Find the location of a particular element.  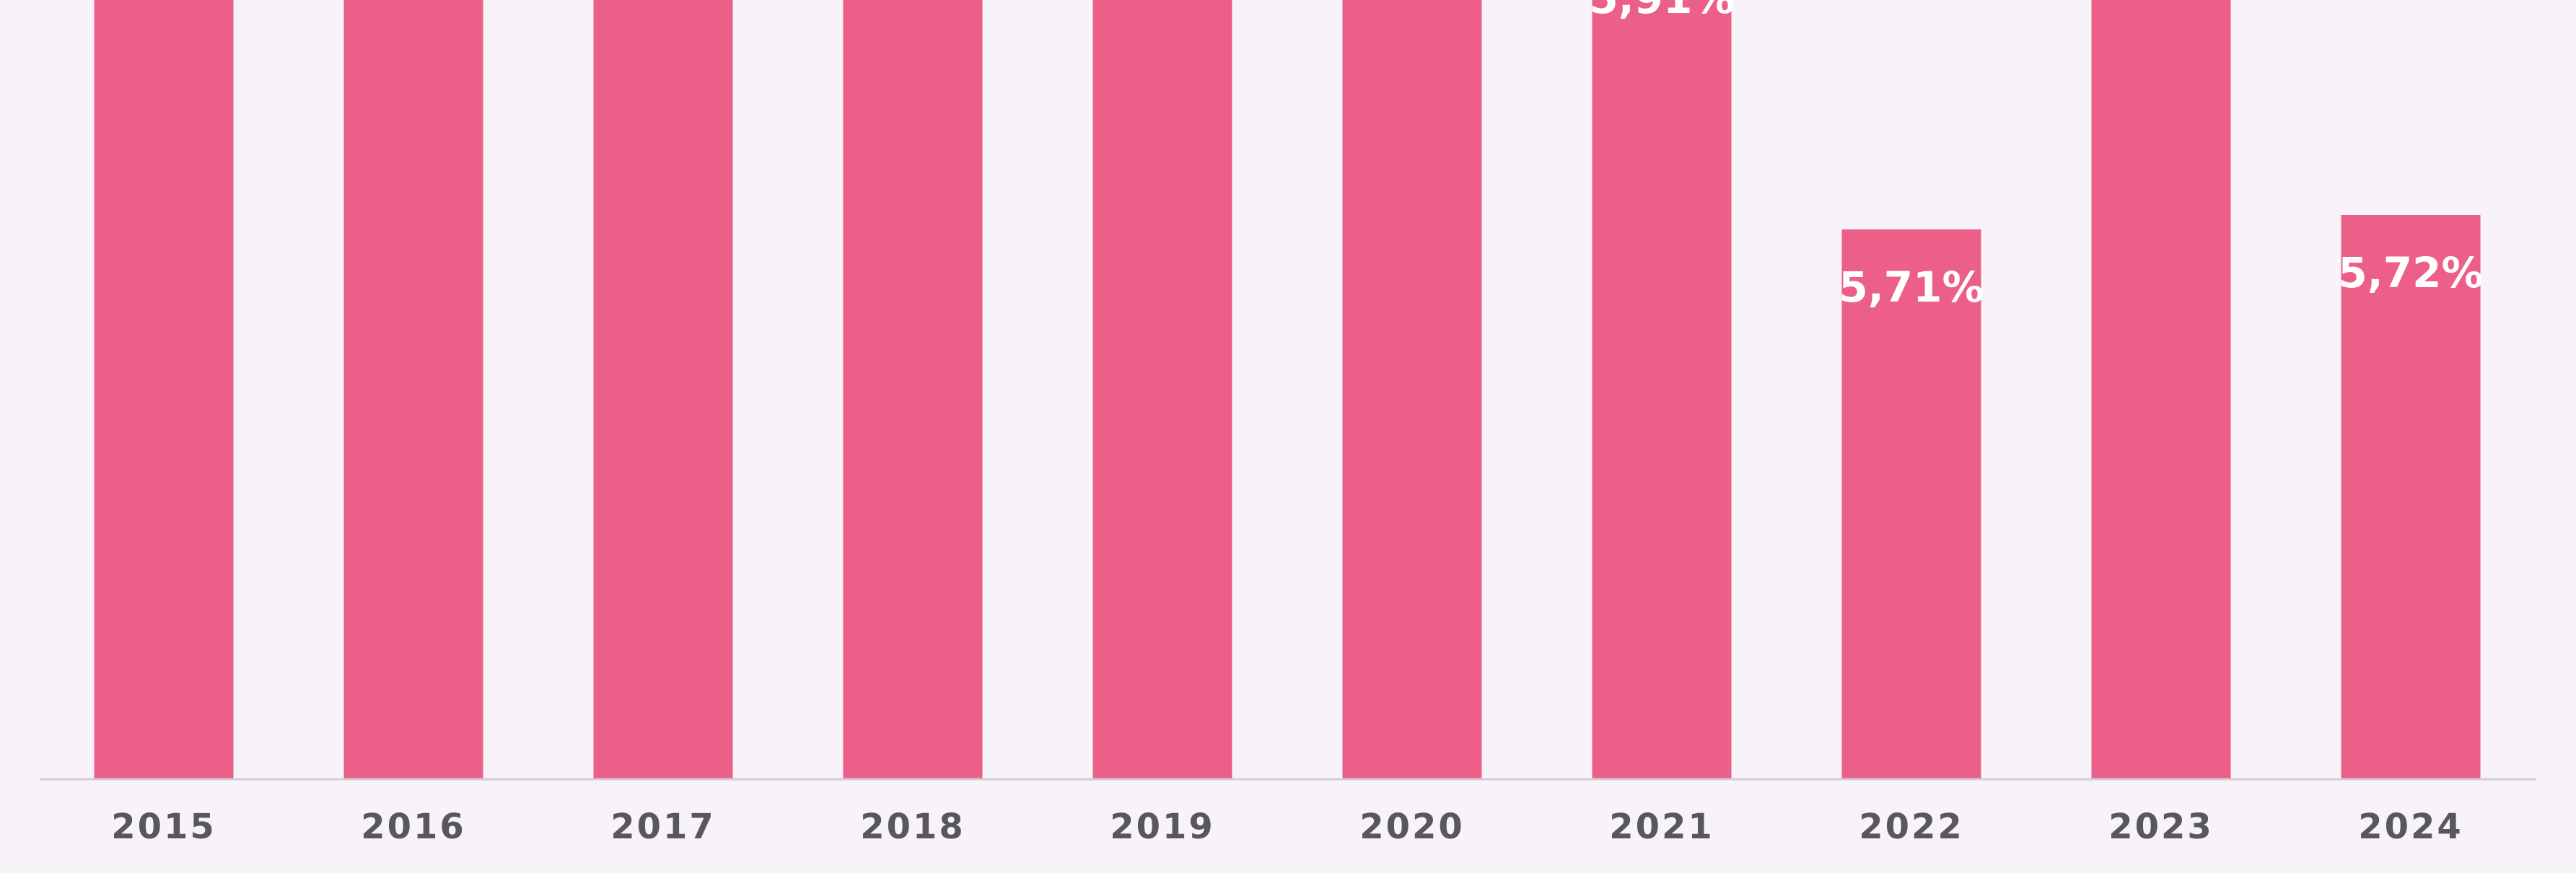

data-label-2021: 5,91% is located at coordinates (1661, 11).